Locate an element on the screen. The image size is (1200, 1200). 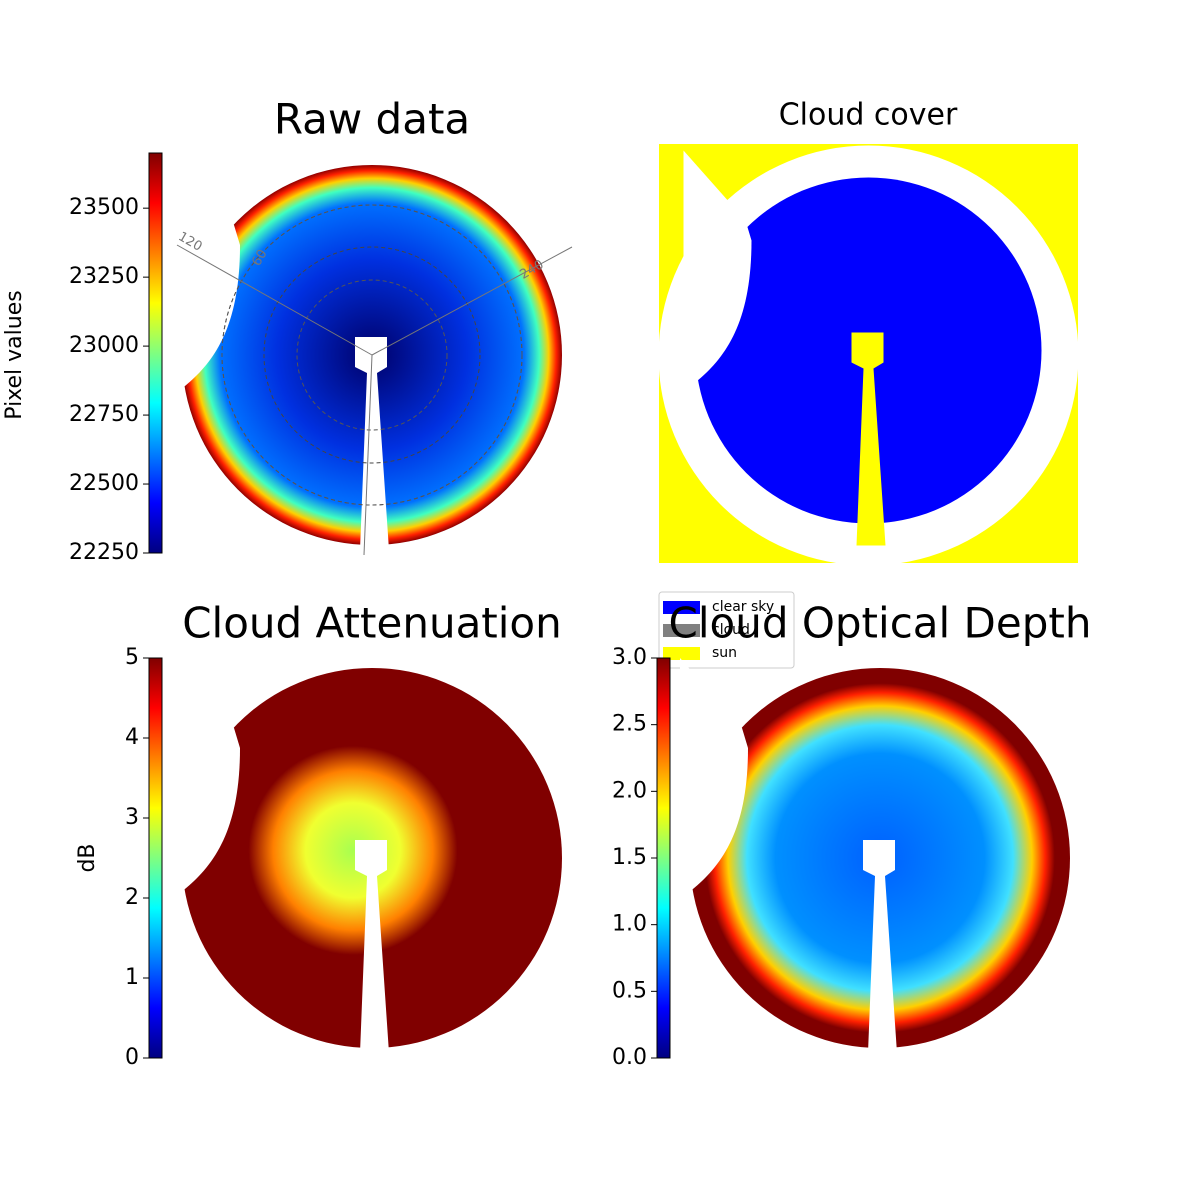
colorbar-tick-label: 23000 is located at coordinates (104, 345).